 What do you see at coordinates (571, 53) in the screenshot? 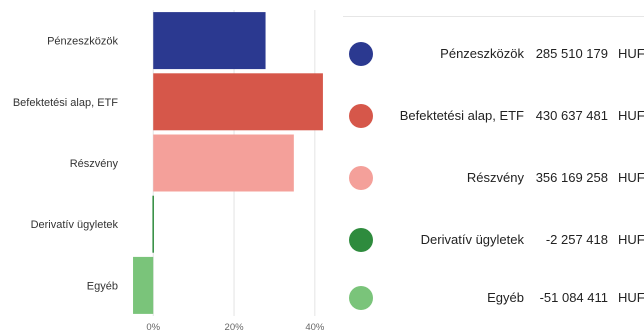
I see `legend-value: 285 510 179` at bounding box center [571, 53].